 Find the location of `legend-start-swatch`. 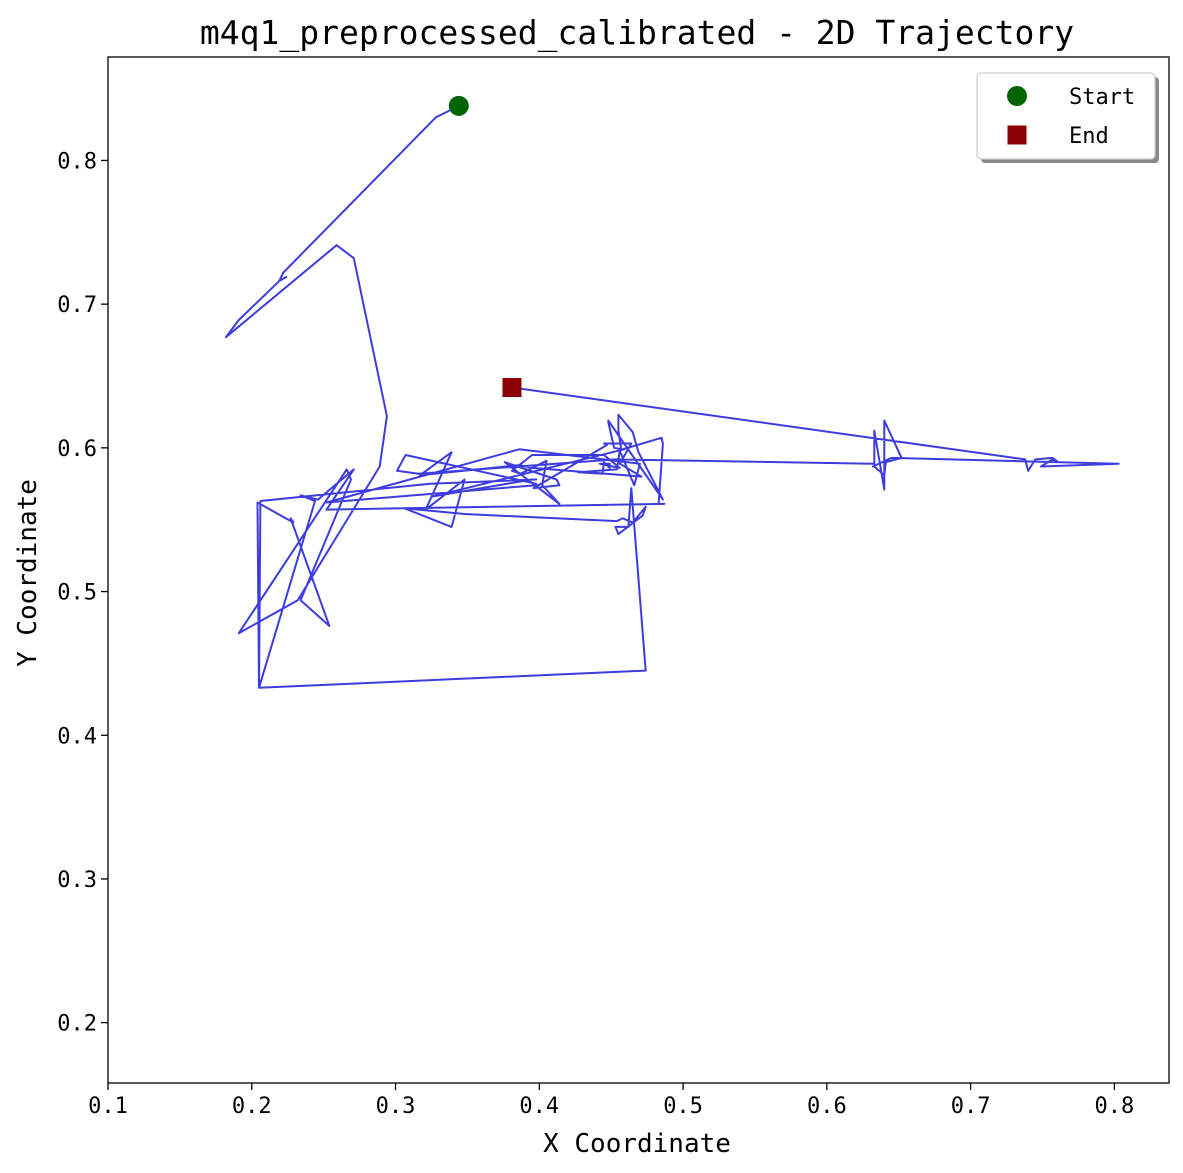

legend-start-swatch is located at coordinates (1017, 96).